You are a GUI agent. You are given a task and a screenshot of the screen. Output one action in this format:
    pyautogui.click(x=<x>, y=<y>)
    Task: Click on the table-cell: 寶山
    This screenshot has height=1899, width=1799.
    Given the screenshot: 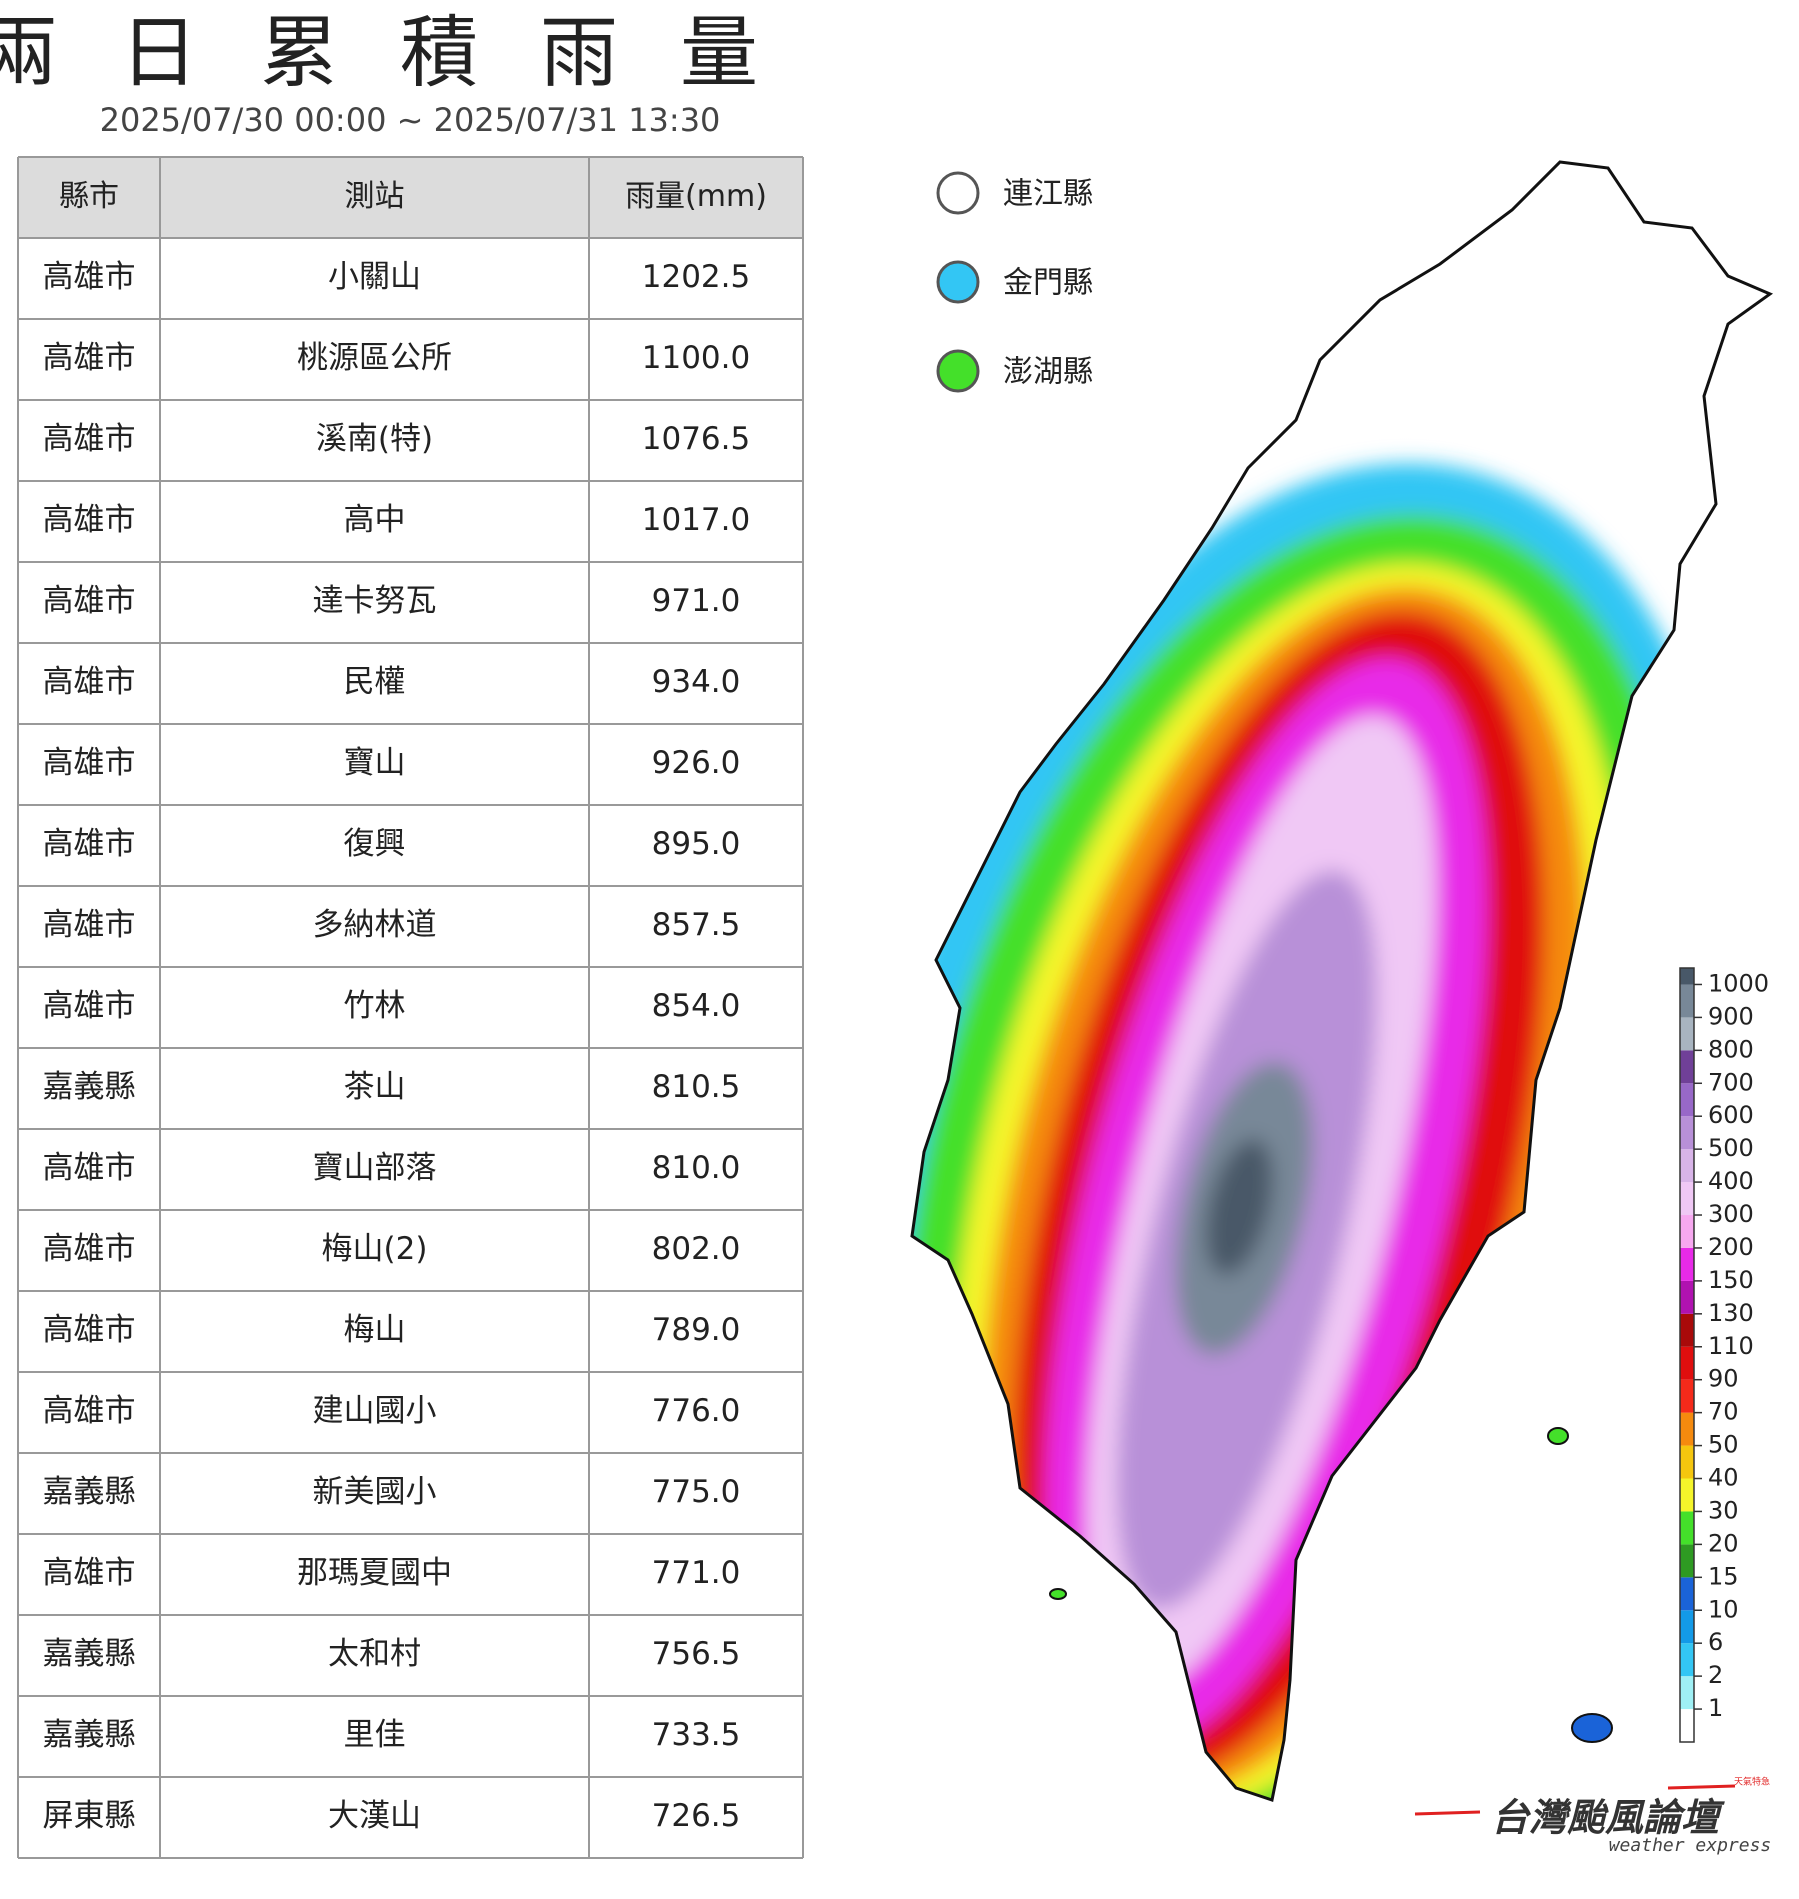 What is the action you would take?
    pyautogui.click(x=375, y=763)
    